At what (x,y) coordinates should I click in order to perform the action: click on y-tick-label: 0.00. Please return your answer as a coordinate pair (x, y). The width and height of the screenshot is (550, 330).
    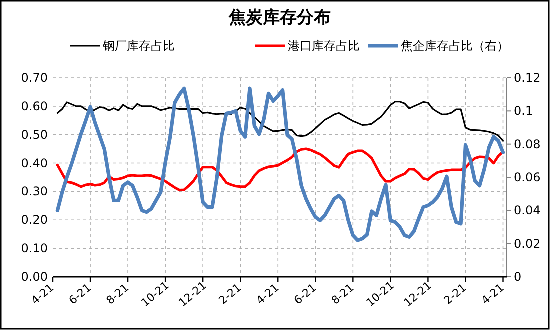
    Looking at the image, I should click on (34, 277).